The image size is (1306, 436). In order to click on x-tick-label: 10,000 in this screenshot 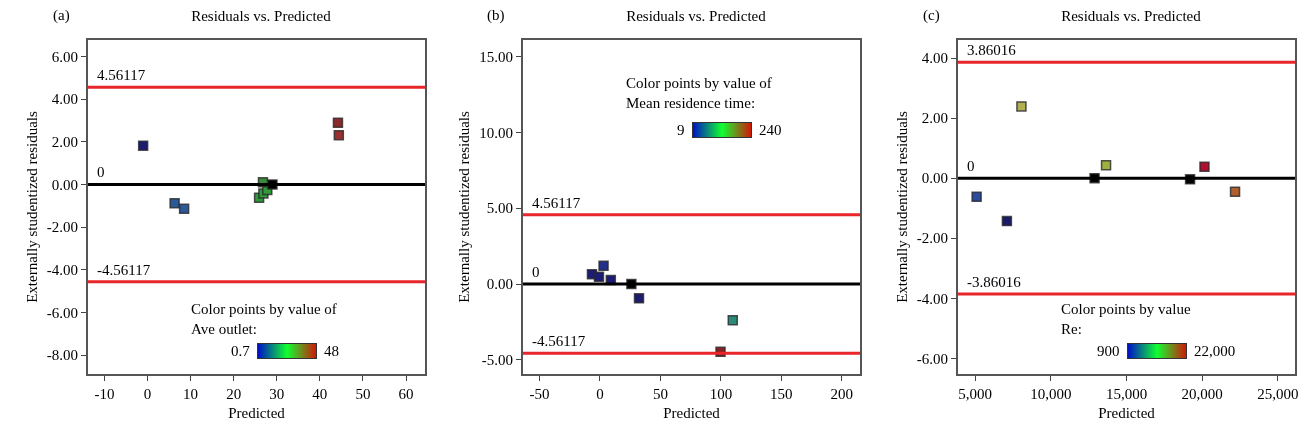, I will do `click(1051, 394)`.